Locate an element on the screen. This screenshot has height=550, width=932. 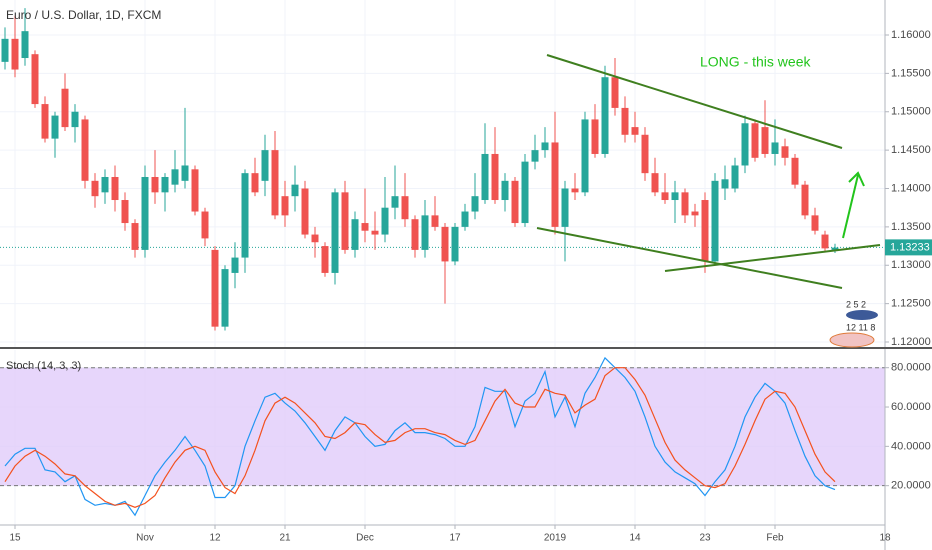
y-tick-label: 1.13000 is located at coordinates (911, 265).